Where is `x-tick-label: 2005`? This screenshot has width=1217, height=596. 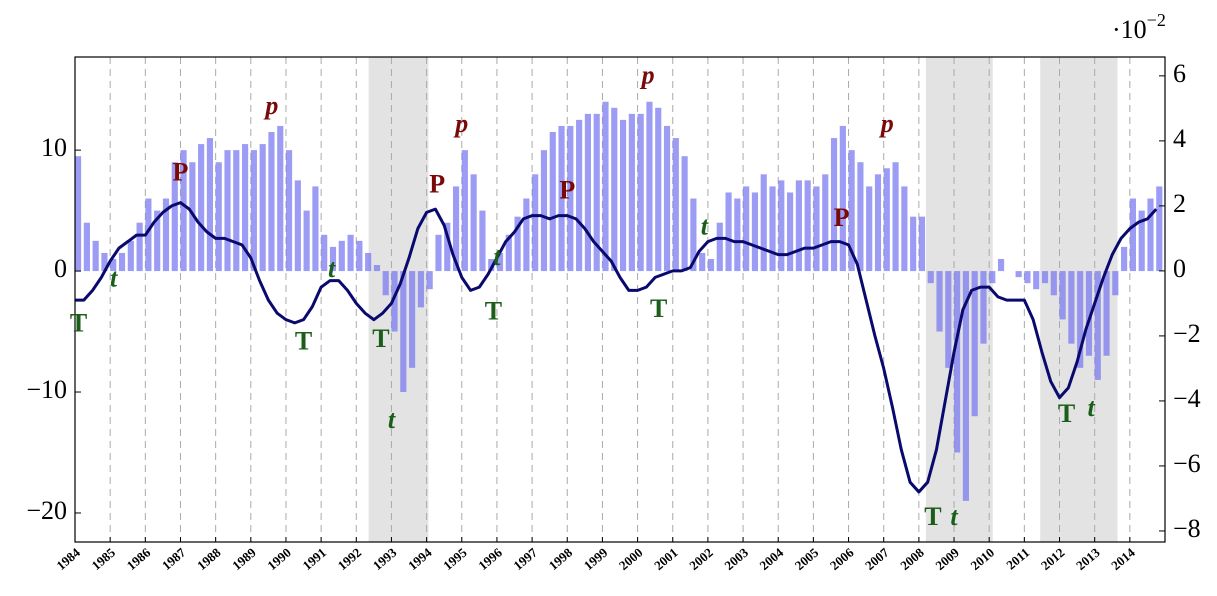
x-tick-label: 2005 is located at coordinates (807, 558).